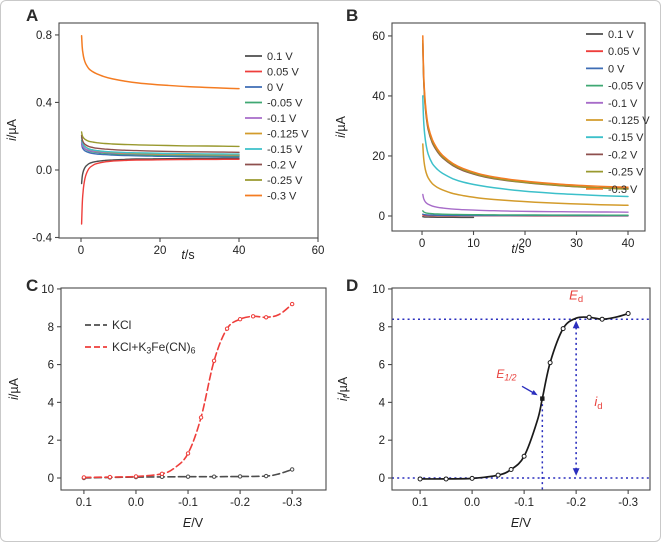 The image size is (661, 542). I want to click on annotation-label: id, so click(598, 403).